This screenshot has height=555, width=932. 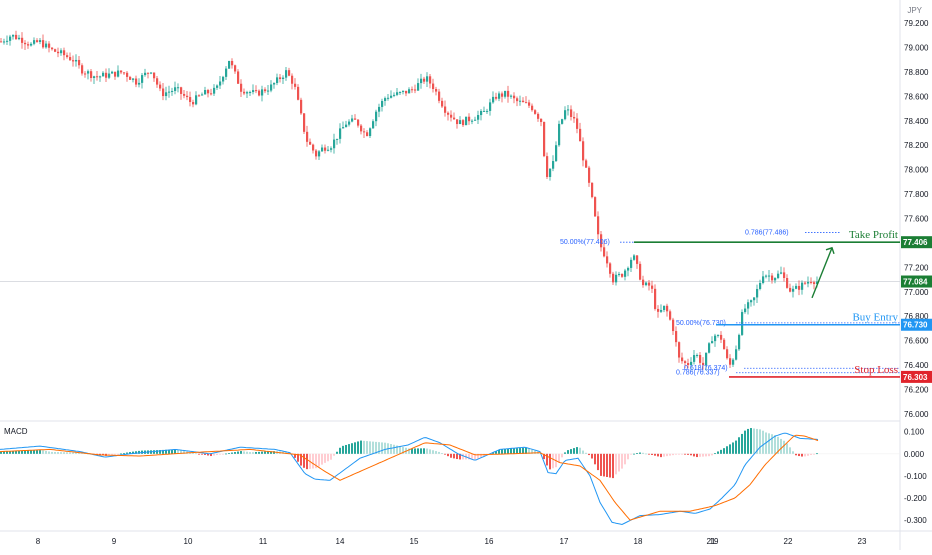 I want to click on time-tick-label: 16, so click(x=489, y=541).